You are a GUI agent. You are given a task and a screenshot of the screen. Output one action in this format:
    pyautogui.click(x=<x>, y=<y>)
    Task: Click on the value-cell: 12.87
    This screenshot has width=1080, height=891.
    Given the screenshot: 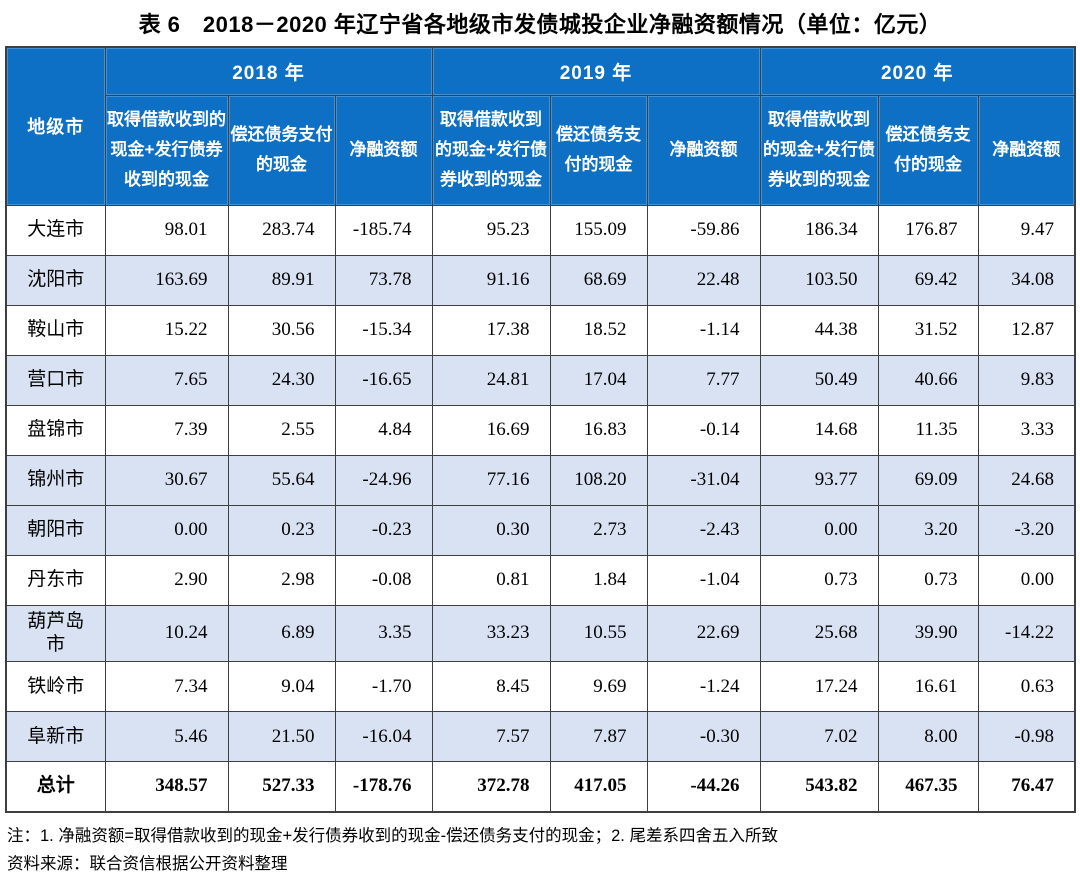 What is the action you would take?
    pyautogui.click(x=1026, y=330)
    